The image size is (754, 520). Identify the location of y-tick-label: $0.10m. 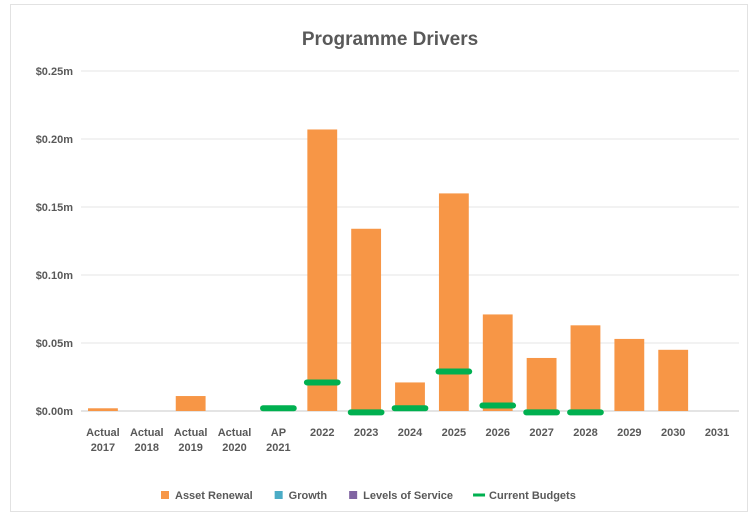
(55, 276).